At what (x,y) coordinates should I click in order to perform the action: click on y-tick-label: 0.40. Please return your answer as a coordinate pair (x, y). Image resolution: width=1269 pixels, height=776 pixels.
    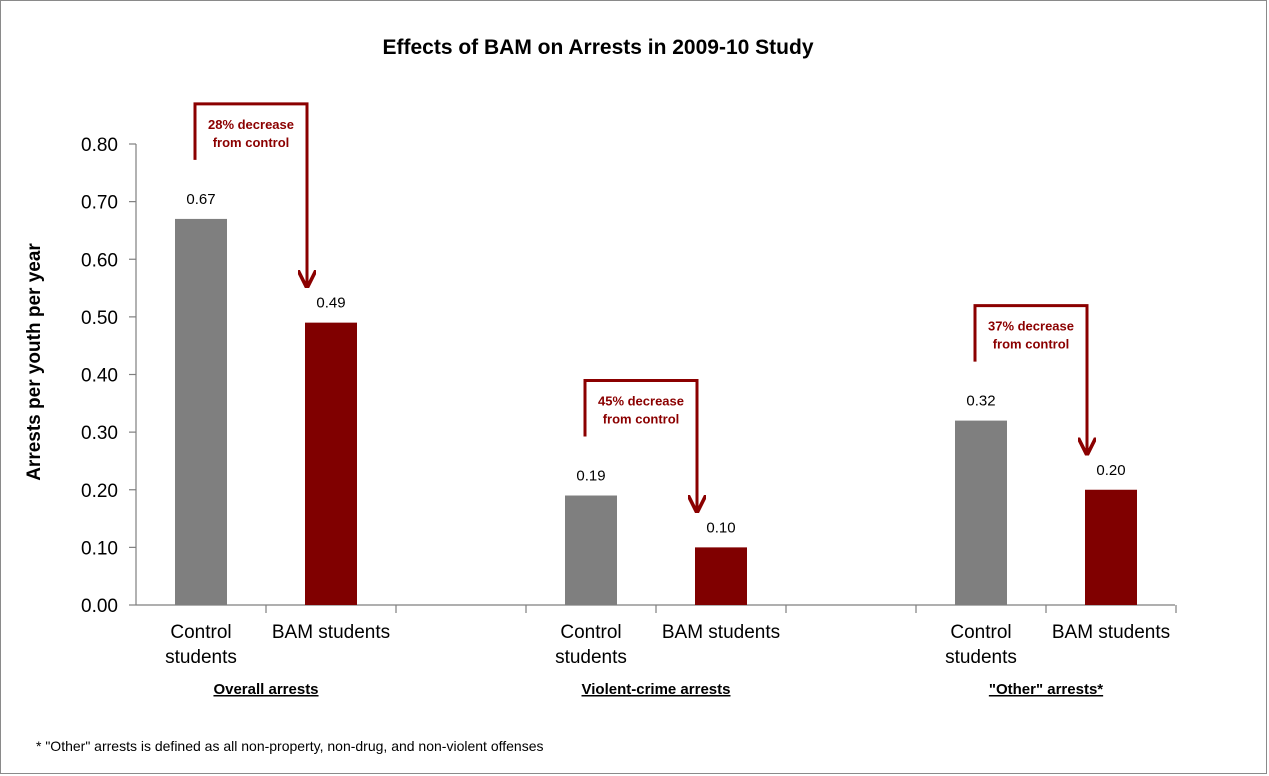
    Looking at the image, I should click on (99, 376).